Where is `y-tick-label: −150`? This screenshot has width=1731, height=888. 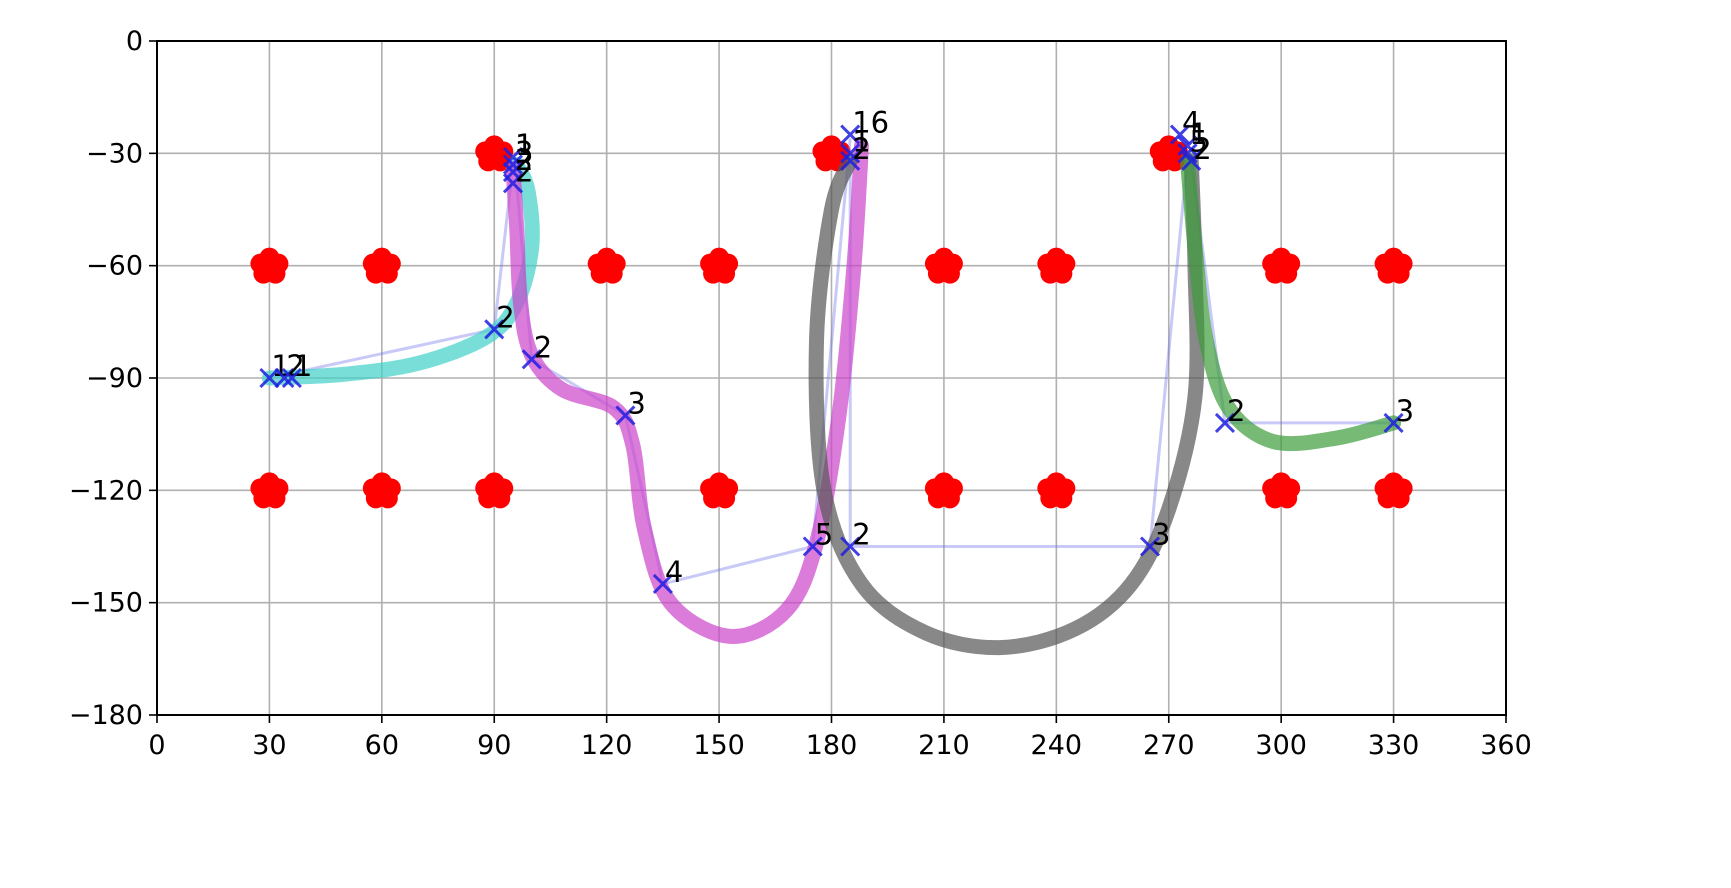
y-tick-label: −150 is located at coordinates (106, 603).